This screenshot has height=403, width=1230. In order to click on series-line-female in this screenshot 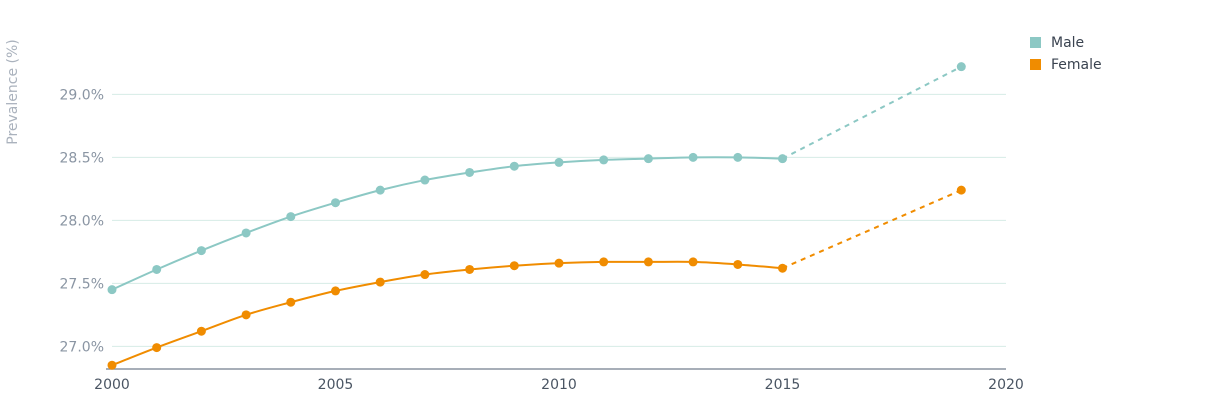, I will do `click(447, 313)`.